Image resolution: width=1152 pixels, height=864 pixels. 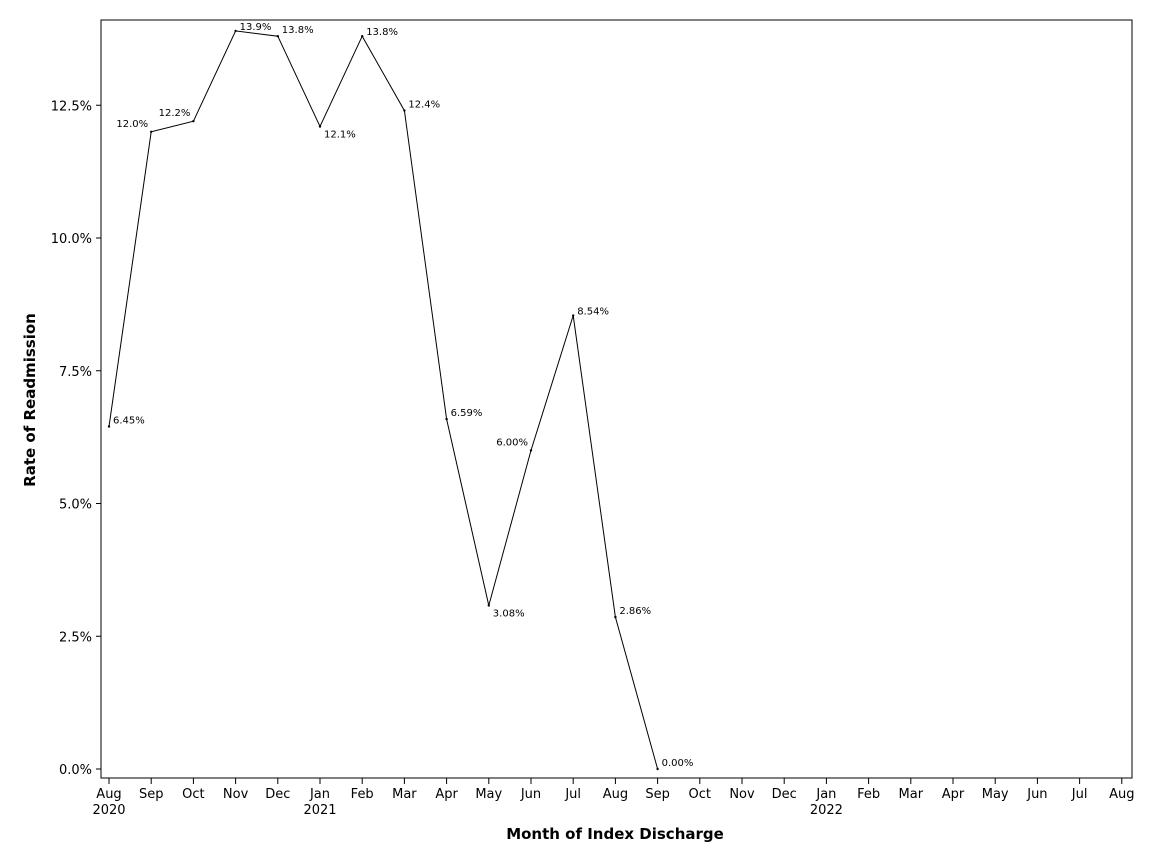 I want to click on data-label: 6.59%, so click(x=467, y=413).